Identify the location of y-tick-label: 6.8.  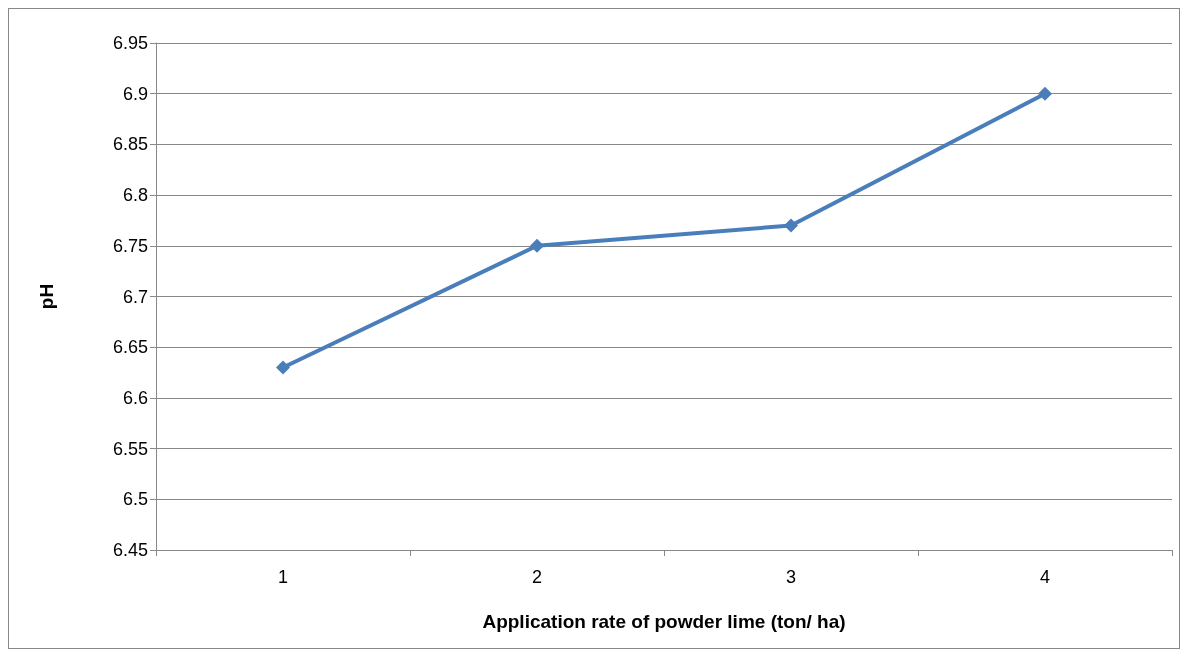
(135, 195).